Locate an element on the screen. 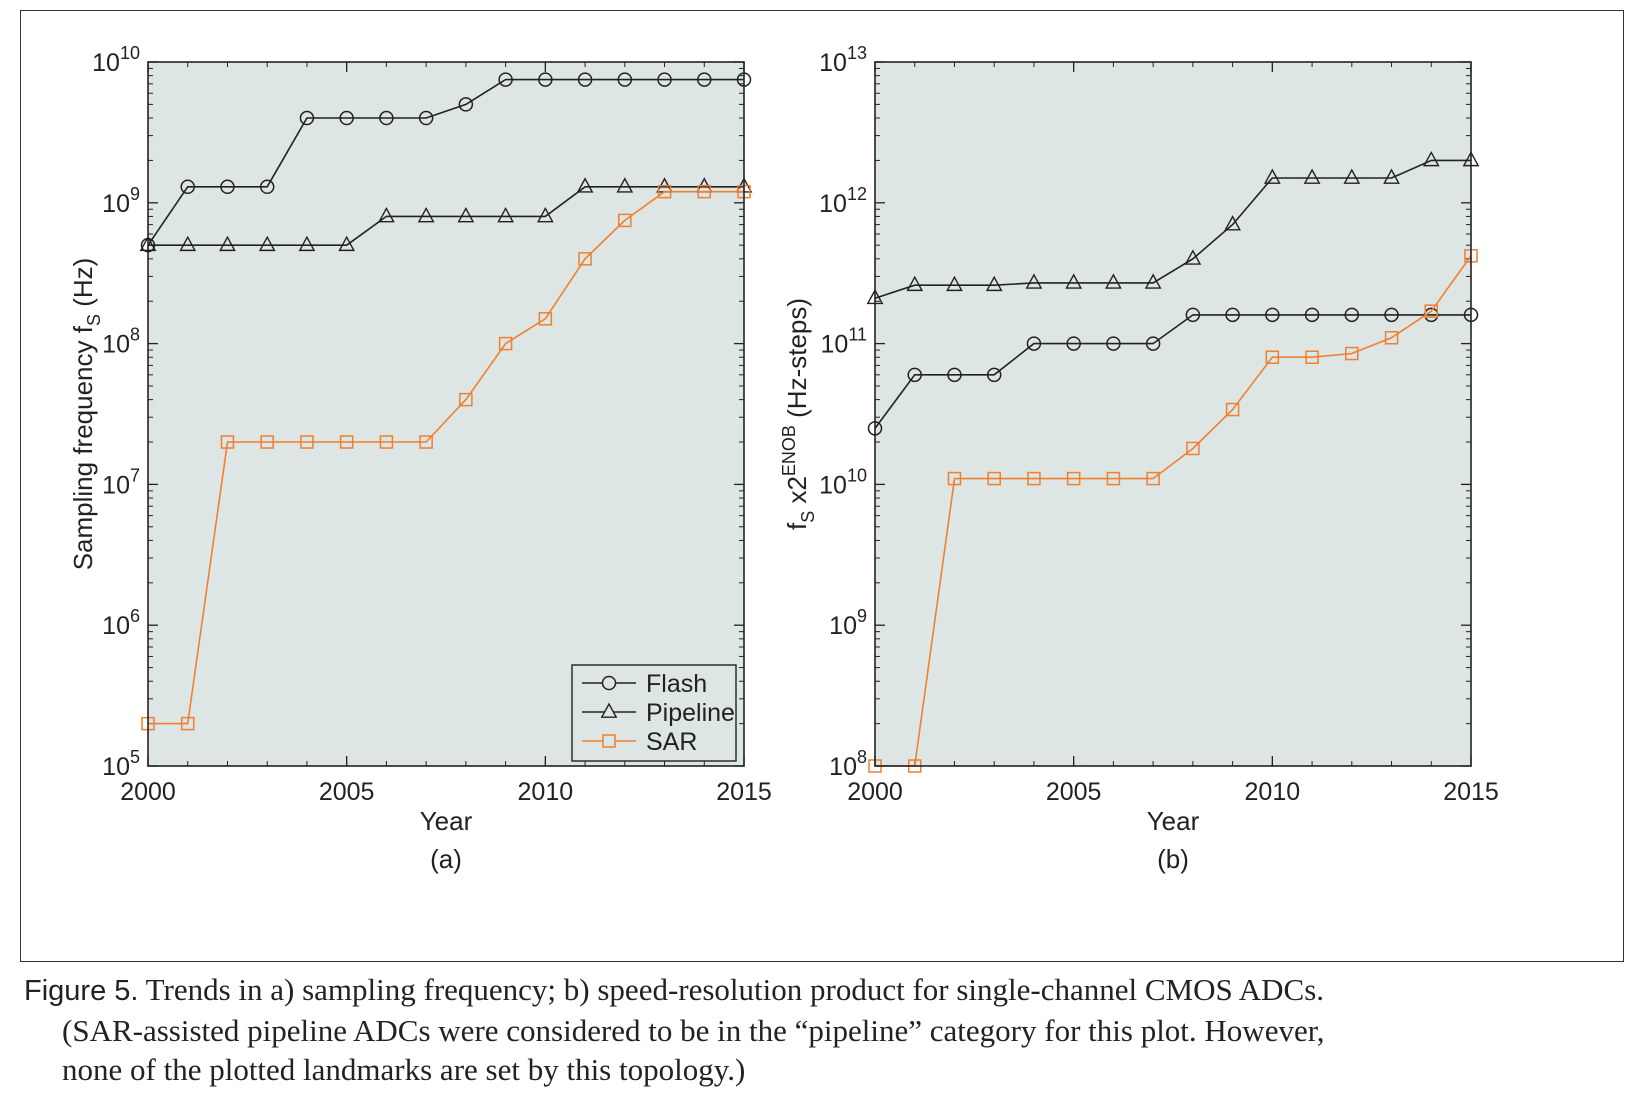  y-axis-title: fS x2ENOB (Hz-steps) is located at coordinates (798, 414).